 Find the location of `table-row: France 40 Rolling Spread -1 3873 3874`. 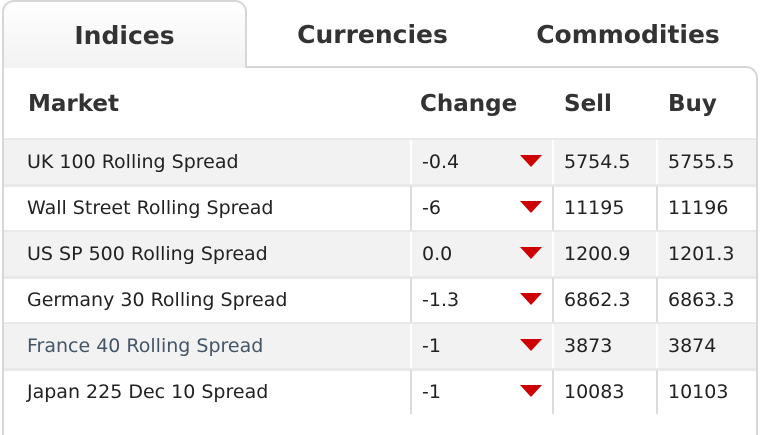

table-row: France 40 Rolling Spread -1 3873 3874 is located at coordinates (380, 346).